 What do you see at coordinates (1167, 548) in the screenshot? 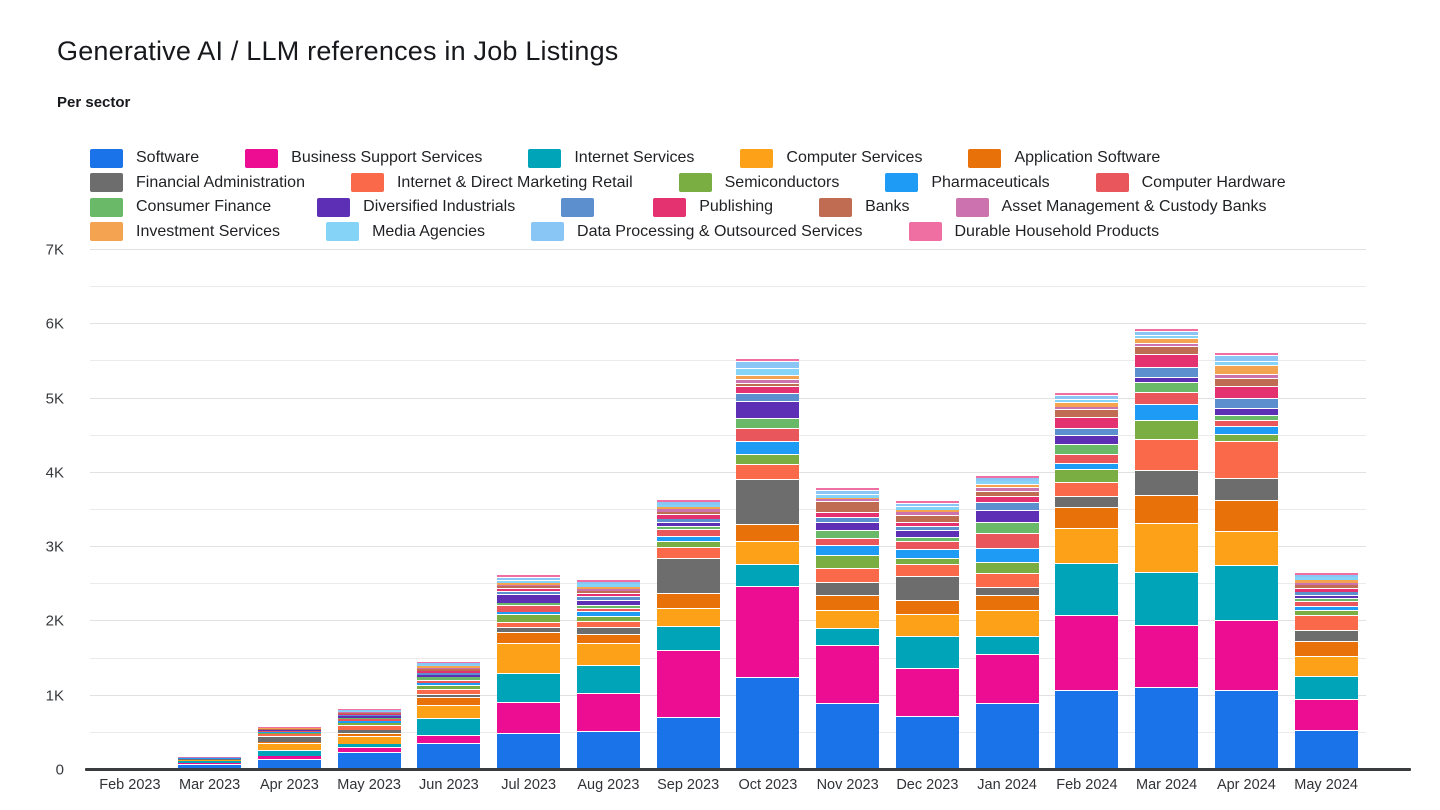
I see `bar-mar-2024` at bounding box center [1167, 548].